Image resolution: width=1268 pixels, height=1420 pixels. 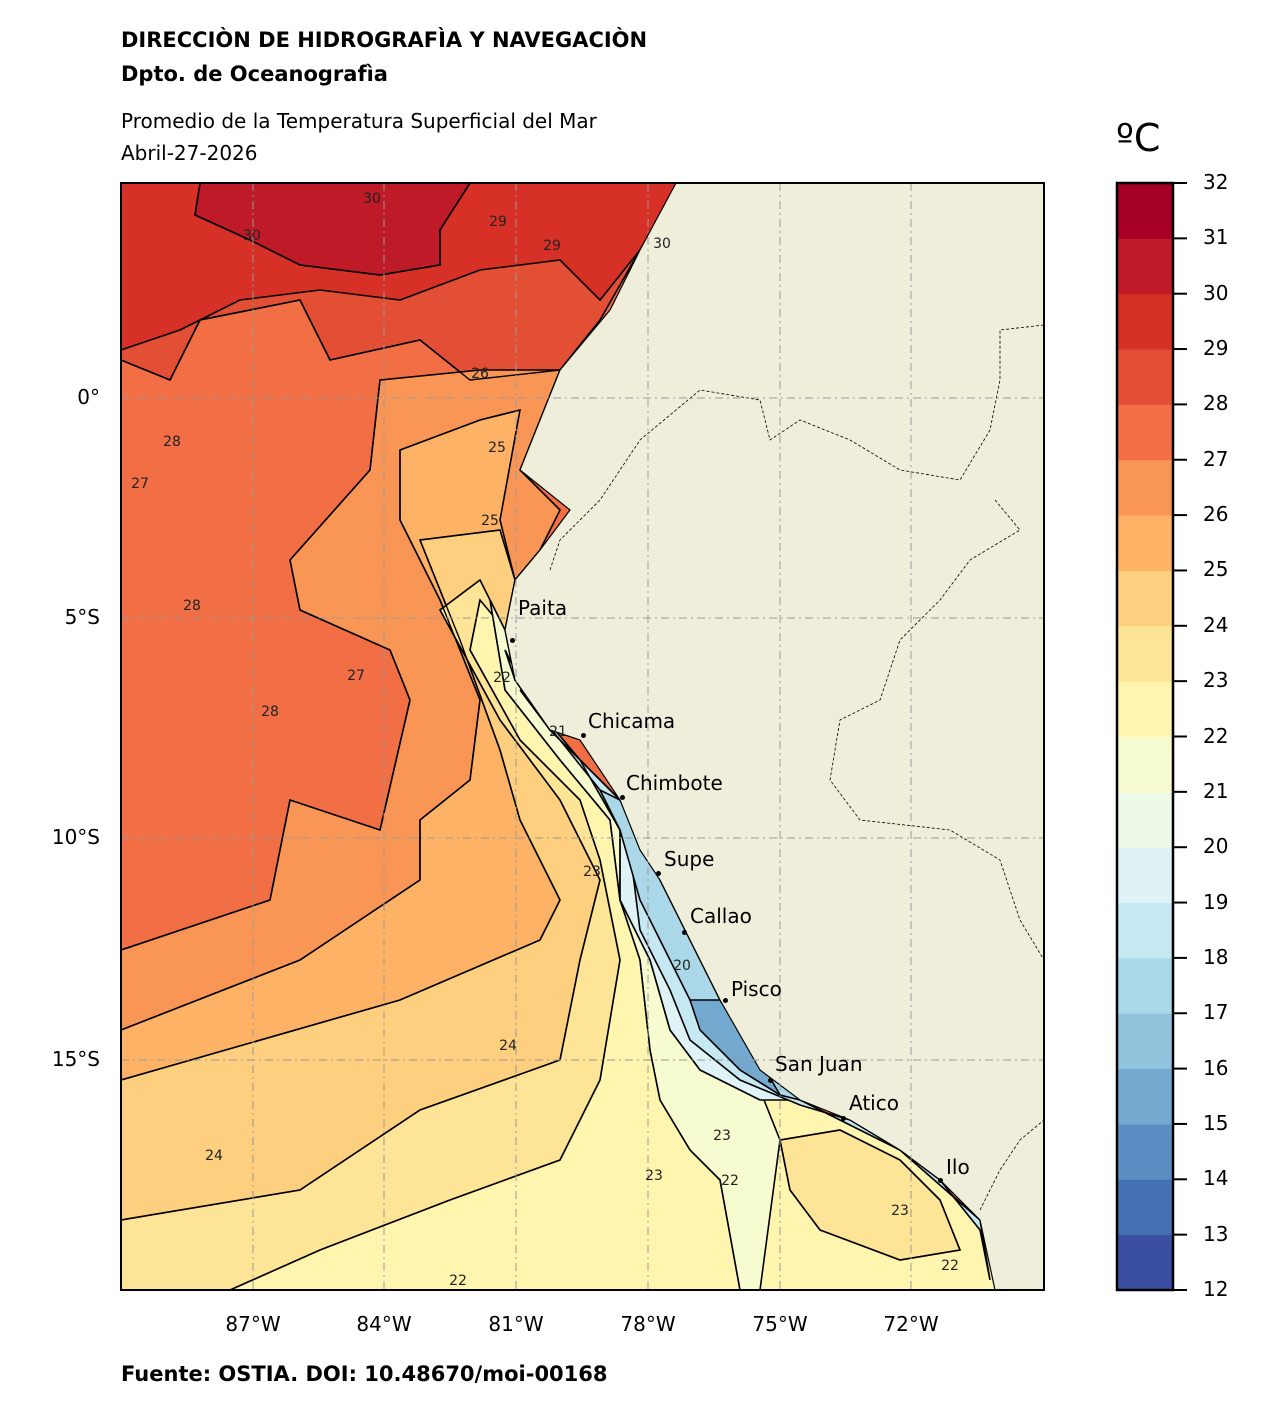 What do you see at coordinates (1216, 458) in the screenshot?
I see `colorbar-tick-label: 27` at bounding box center [1216, 458].